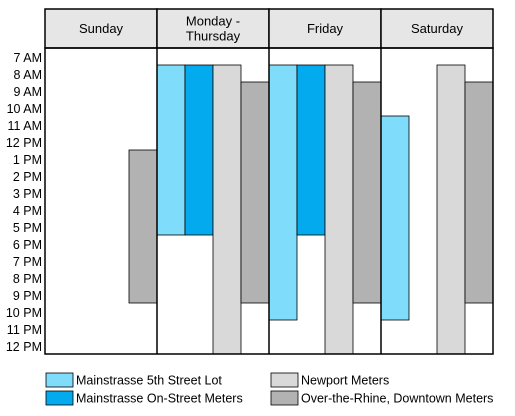  What do you see at coordinates (28, 92) in the screenshot?
I see `y-tick-label: 9 AM` at bounding box center [28, 92].